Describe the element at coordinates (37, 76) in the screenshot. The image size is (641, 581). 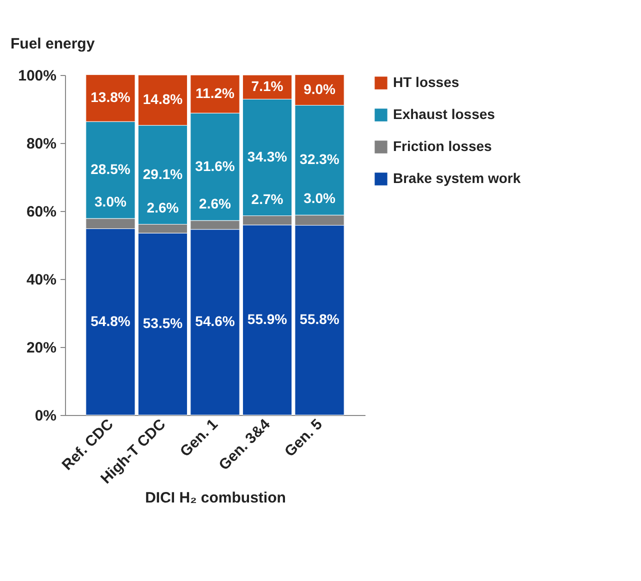
I see `y-tick-label: 100%` at that location.